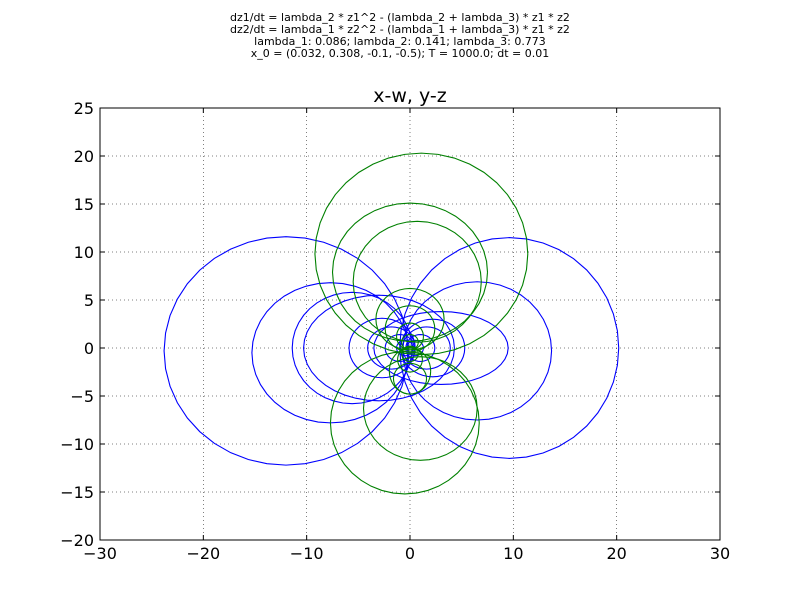 This screenshot has width=800, height=600. I want to click on x-tick-label: −20, so click(203, 553).